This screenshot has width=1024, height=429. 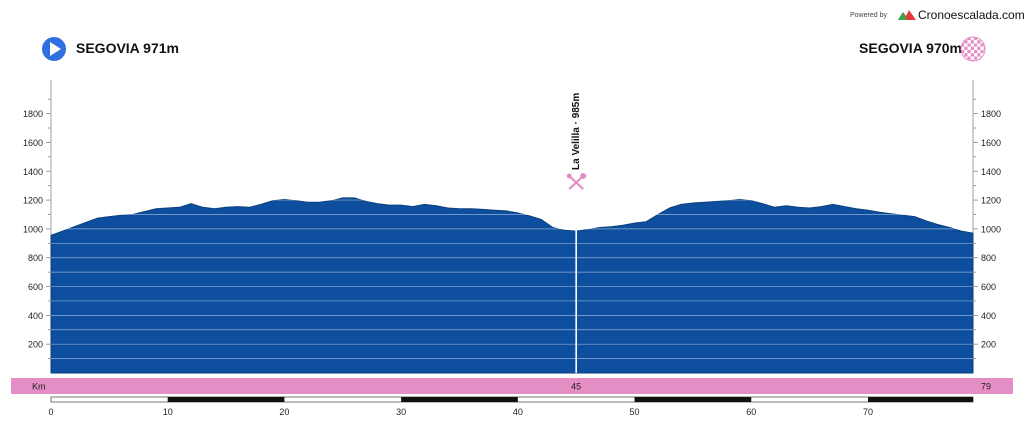 What do you see at coordinates (991, 172) in the screenshot?
I see `y-tick-label-right: 1400` at bounding box center [991, 172].